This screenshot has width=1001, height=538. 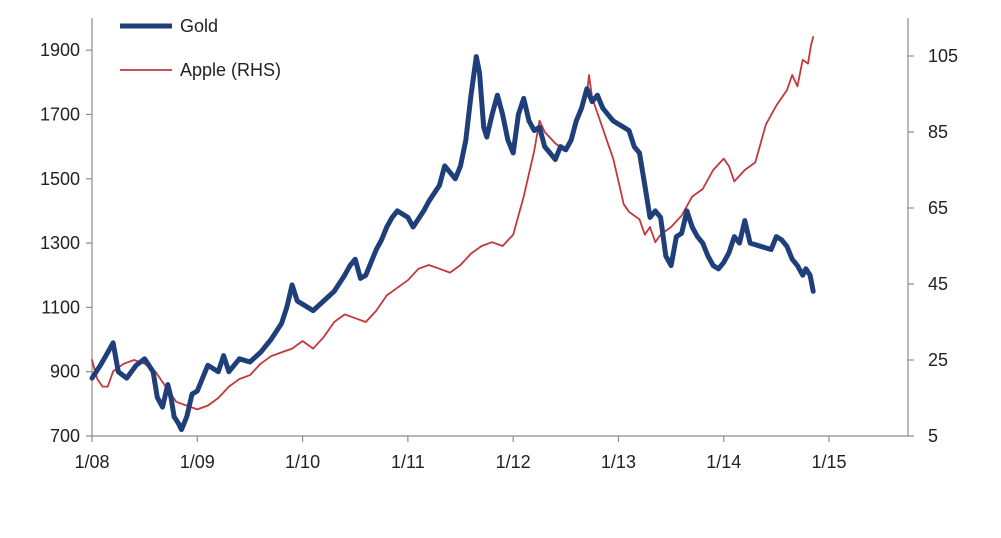 I want to click on left-y-tick-label: 700, so click(x=65, y=436).